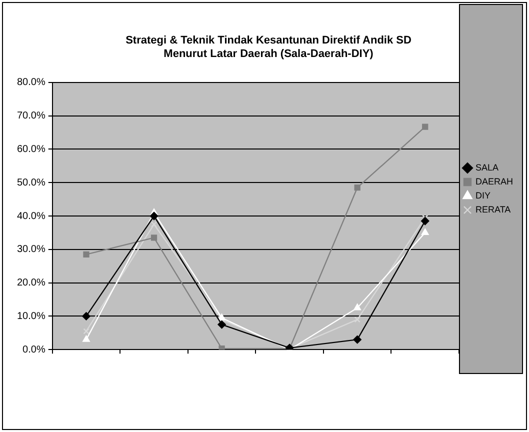  What do you see at coordinates (31, 216) in the screenshot?
I see `y-tick-label: 40.0%` at bounding box center [31, 216].